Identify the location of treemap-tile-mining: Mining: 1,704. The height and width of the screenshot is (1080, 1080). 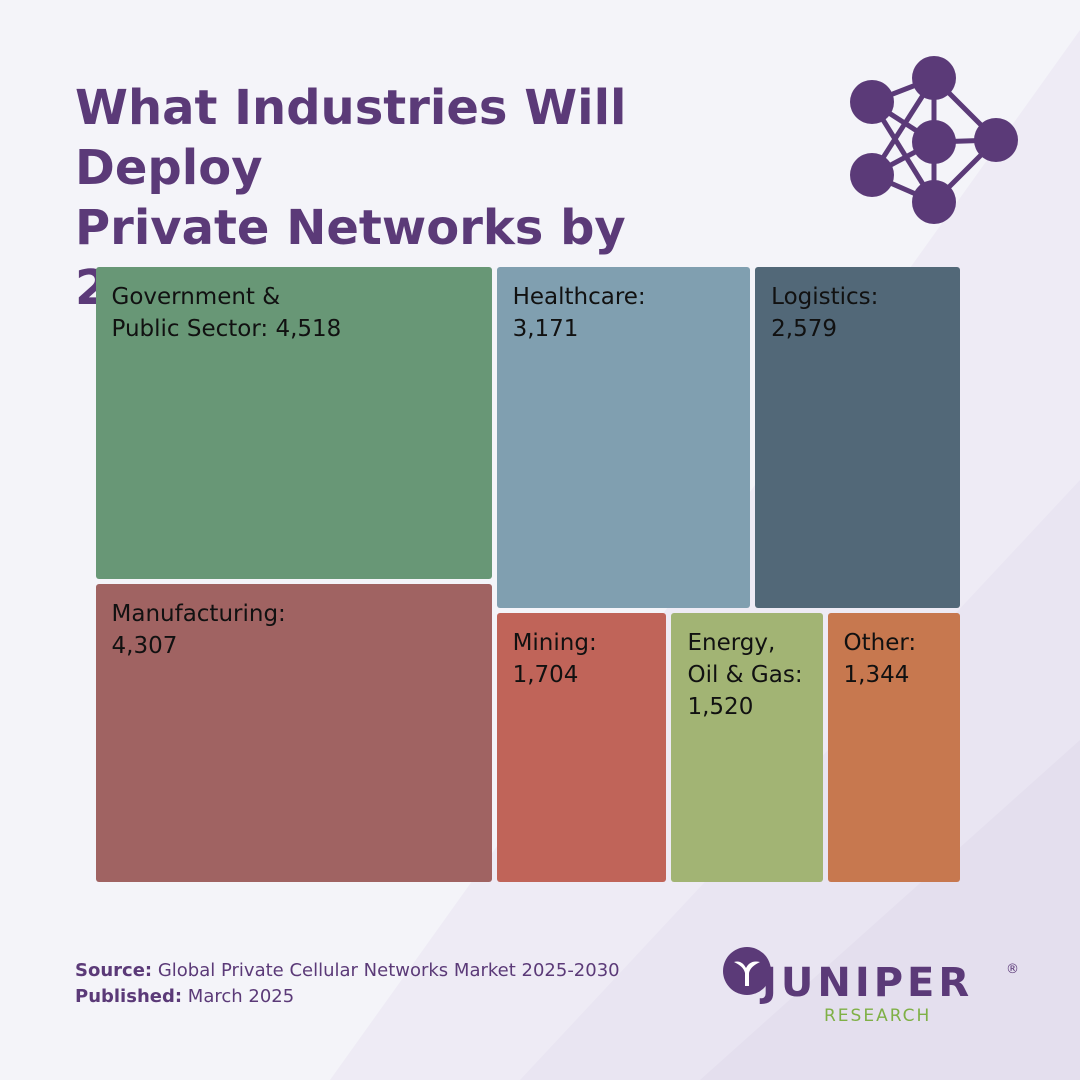
(581, 747).